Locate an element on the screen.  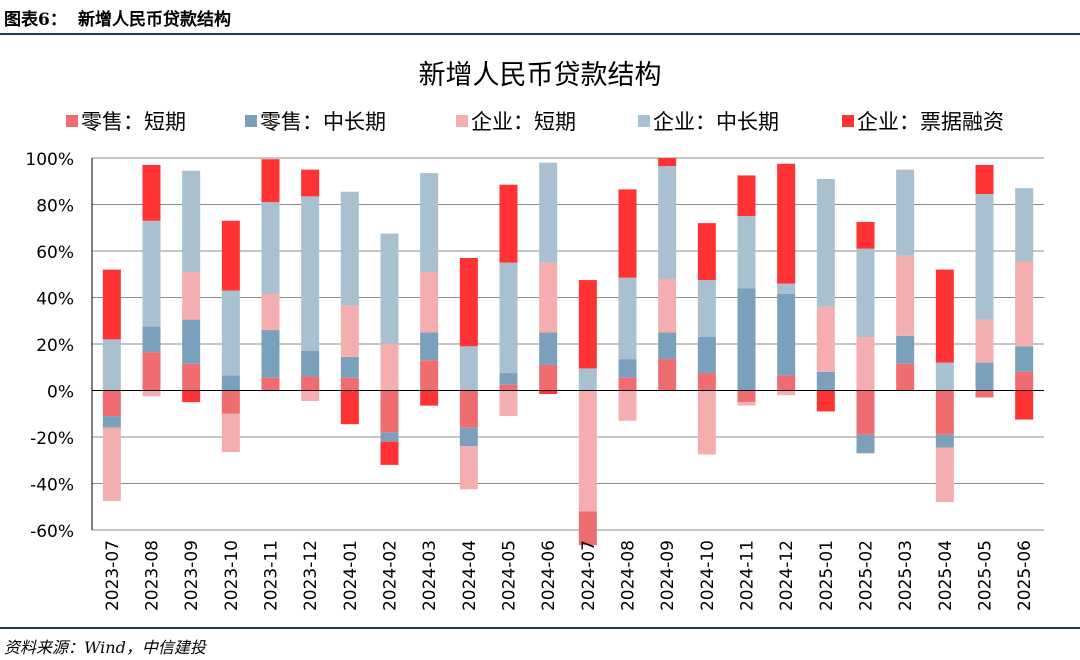
bottom-rule is located at coordinates (540, 628).